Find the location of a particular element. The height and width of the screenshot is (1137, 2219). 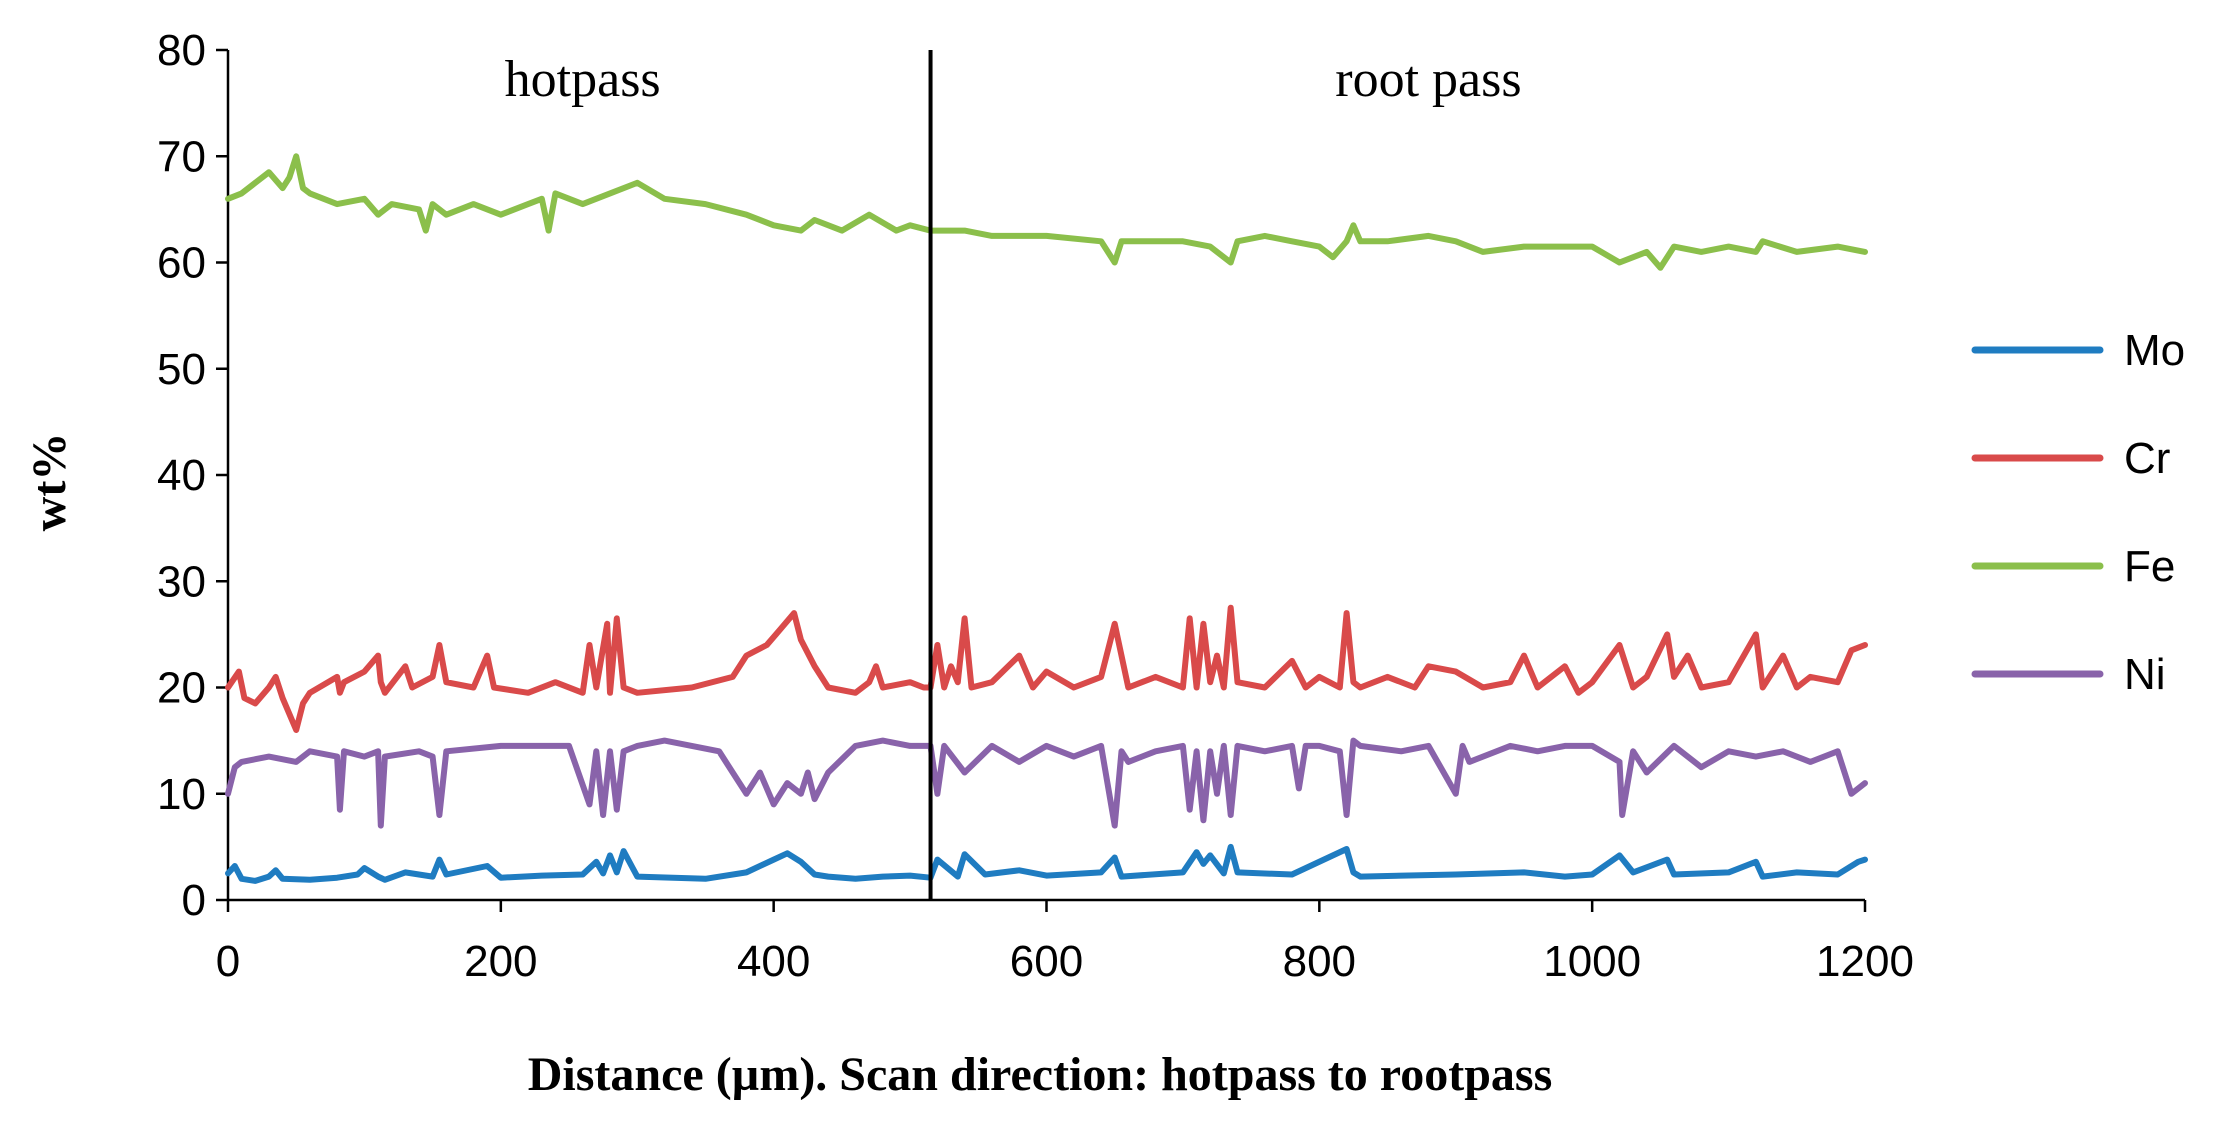

x-tick-label: 400 is located at coordinates (773, 961).